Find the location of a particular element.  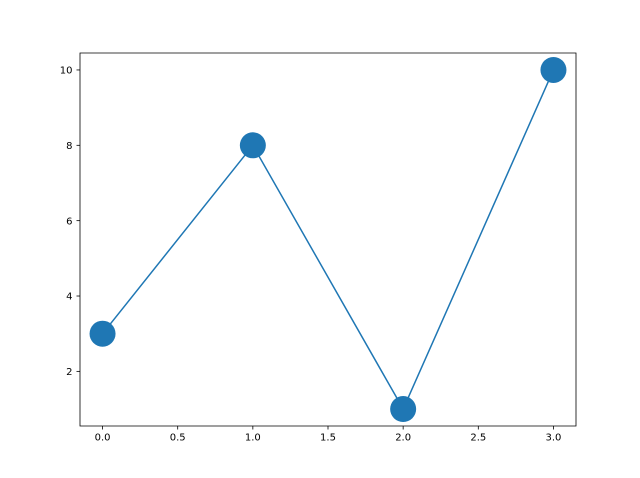

y-tick-label: 2 is located at coordinates (69, 372).